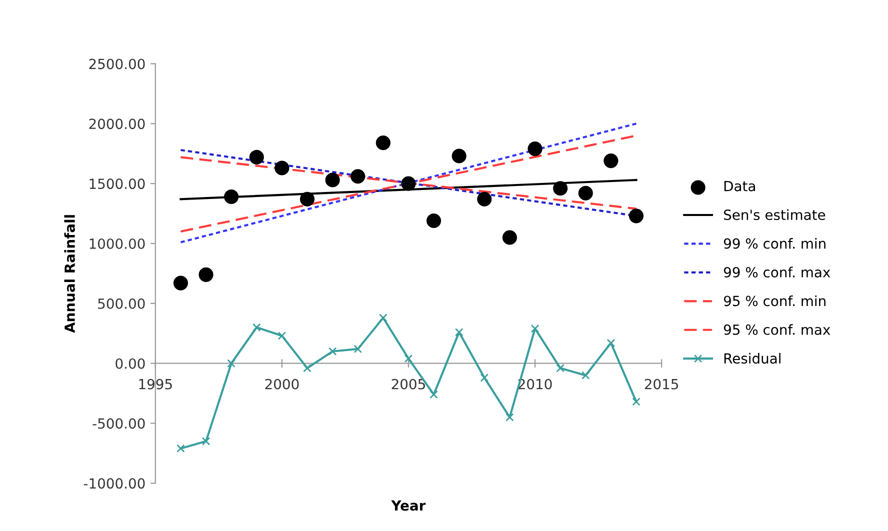 Image resolution: width=888 pixels, height=531 pixels. I want to click on y-tick-label: 0.00, so click(130, 363).